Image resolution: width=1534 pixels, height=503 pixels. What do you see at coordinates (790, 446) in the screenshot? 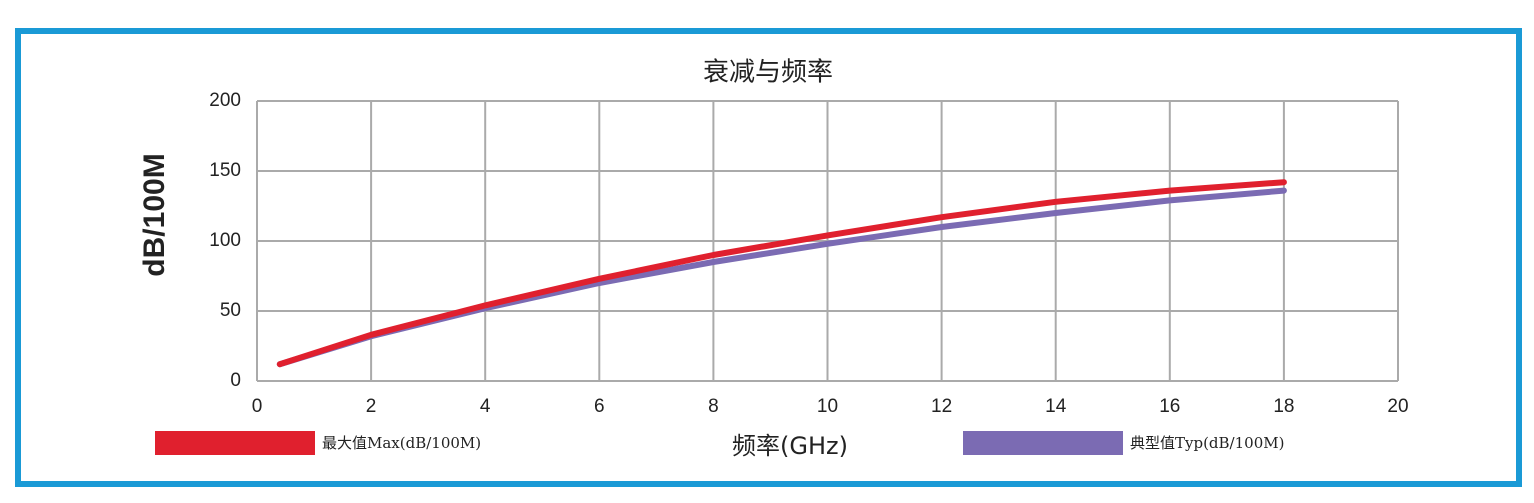
I see `x-axis-label: 频率(GHz)` at bounding box center [790, 446].